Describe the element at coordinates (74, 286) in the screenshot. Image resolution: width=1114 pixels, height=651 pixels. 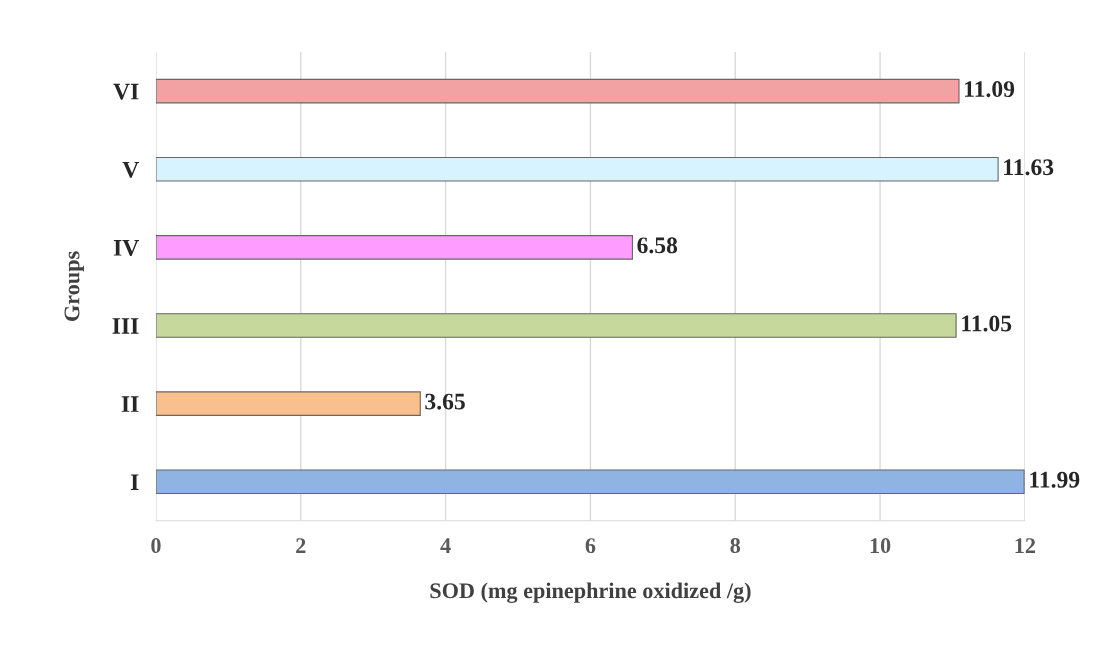
I see `y-axis-title: Groups` at that location.